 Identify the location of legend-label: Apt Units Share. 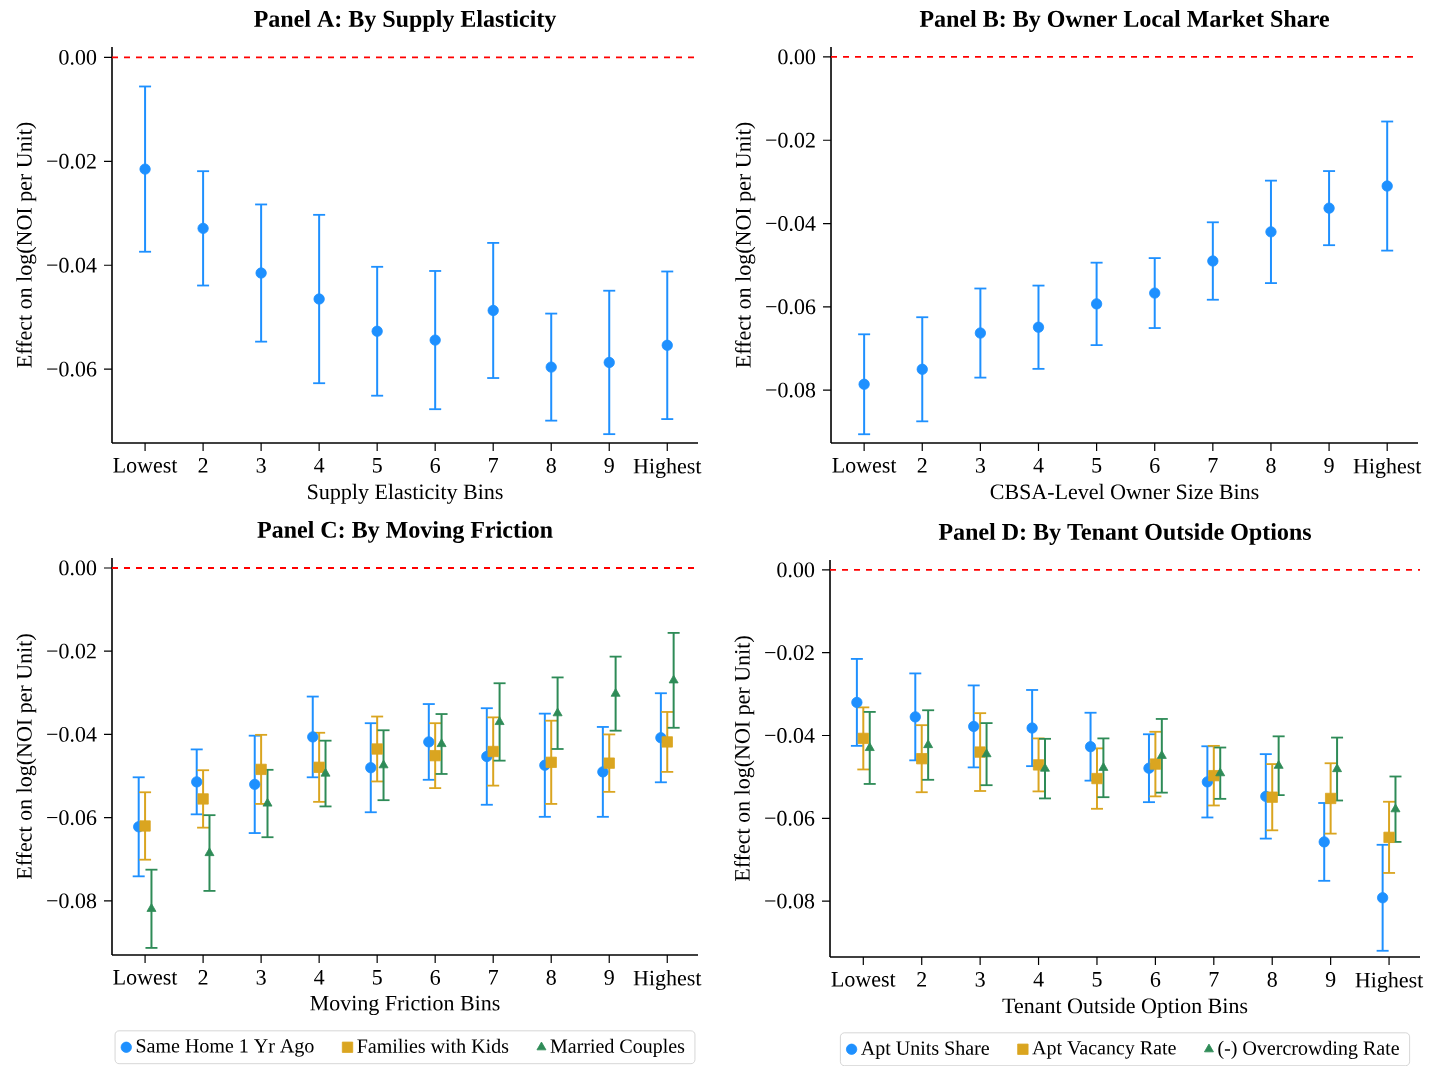
(924, 1049).